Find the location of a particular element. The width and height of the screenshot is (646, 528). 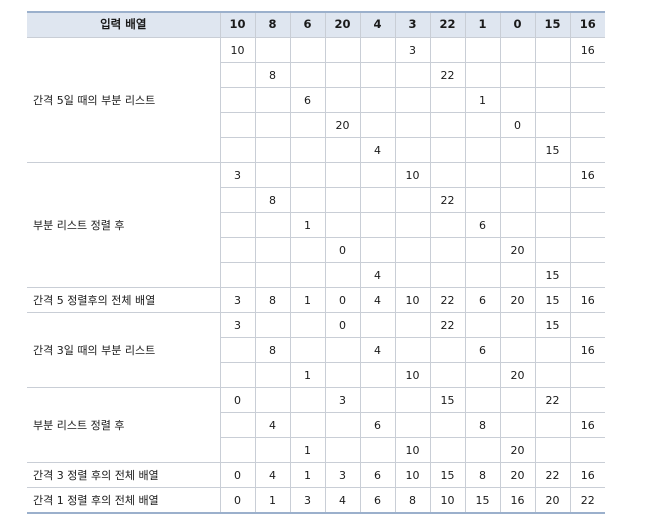

array-cell: 1 is located at coordinates (307, 225).